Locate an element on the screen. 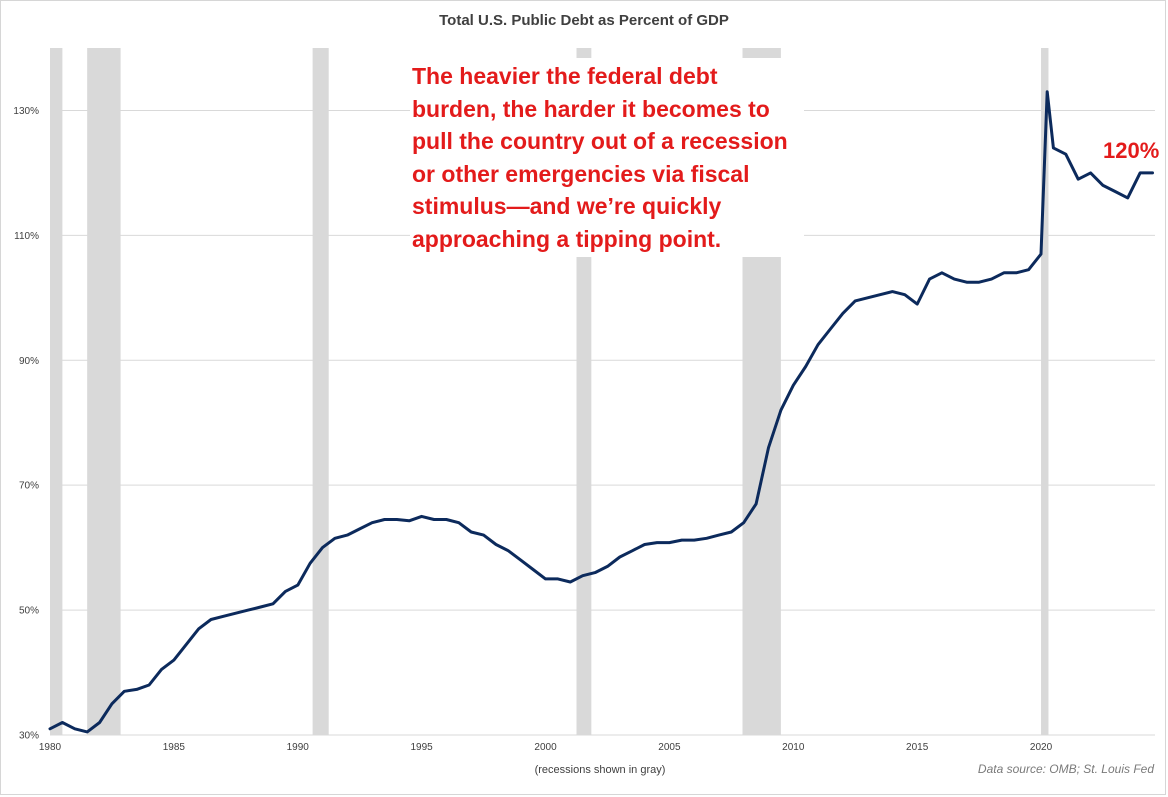 The image size is (1168, 797). y-tick-label: 70% is located at coordinates (29, 486).